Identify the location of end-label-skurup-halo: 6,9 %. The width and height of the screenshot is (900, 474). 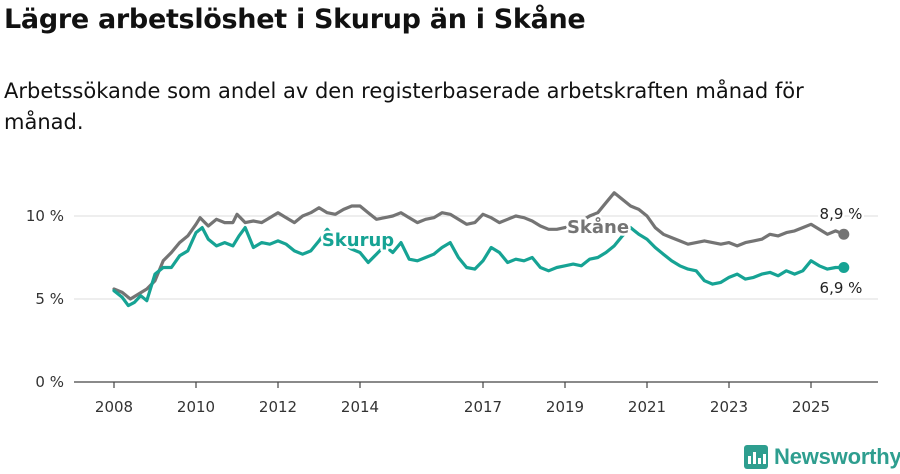
(841, 288).